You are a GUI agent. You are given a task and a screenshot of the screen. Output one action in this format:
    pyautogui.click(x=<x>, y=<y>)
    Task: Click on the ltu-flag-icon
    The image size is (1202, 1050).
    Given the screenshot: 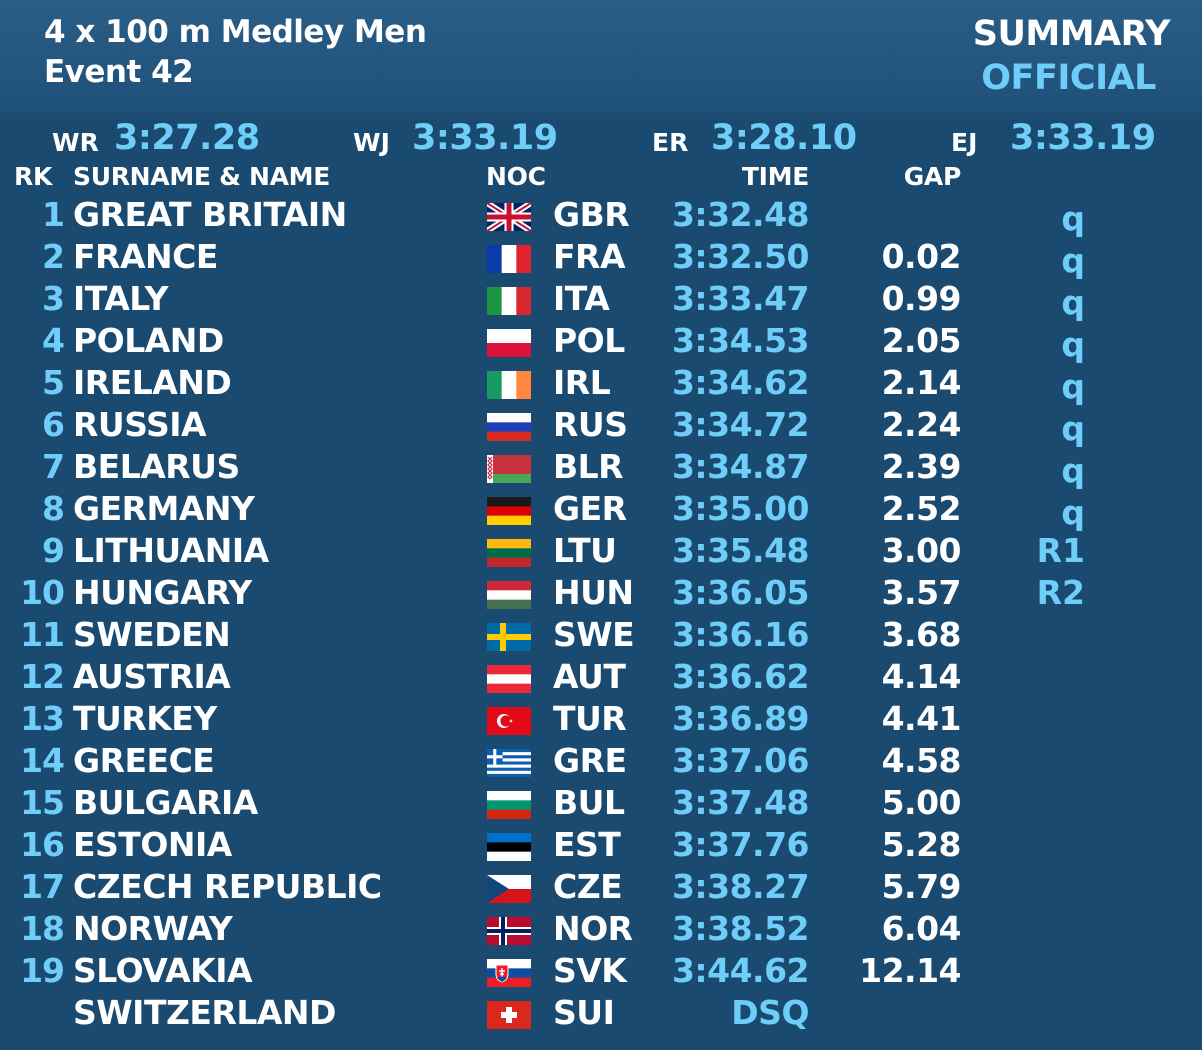 What is the action you would take?
    pyautogui.click(x=509, y=553)
    